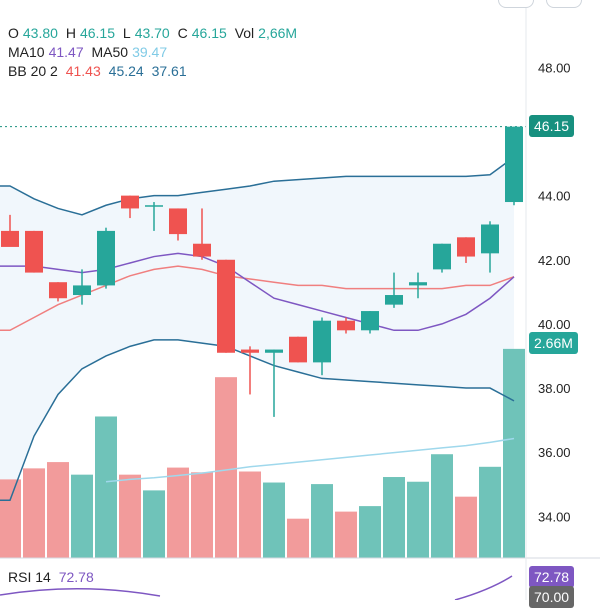 Image resolution: width=600 pixels, height=608 pixels. I want to click on rsi-label: RSI 14, so click(29, 577).